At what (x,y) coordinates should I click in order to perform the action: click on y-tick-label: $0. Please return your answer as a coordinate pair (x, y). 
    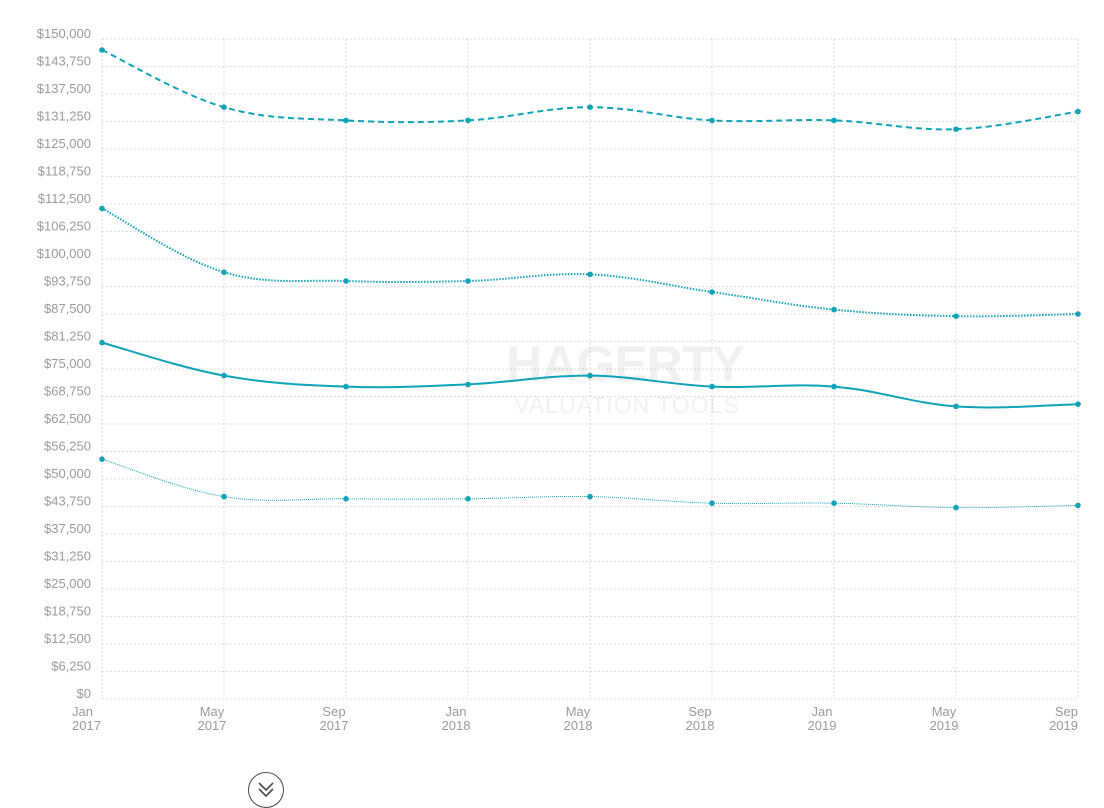
    Looking at the image, I should click on (84, 693).